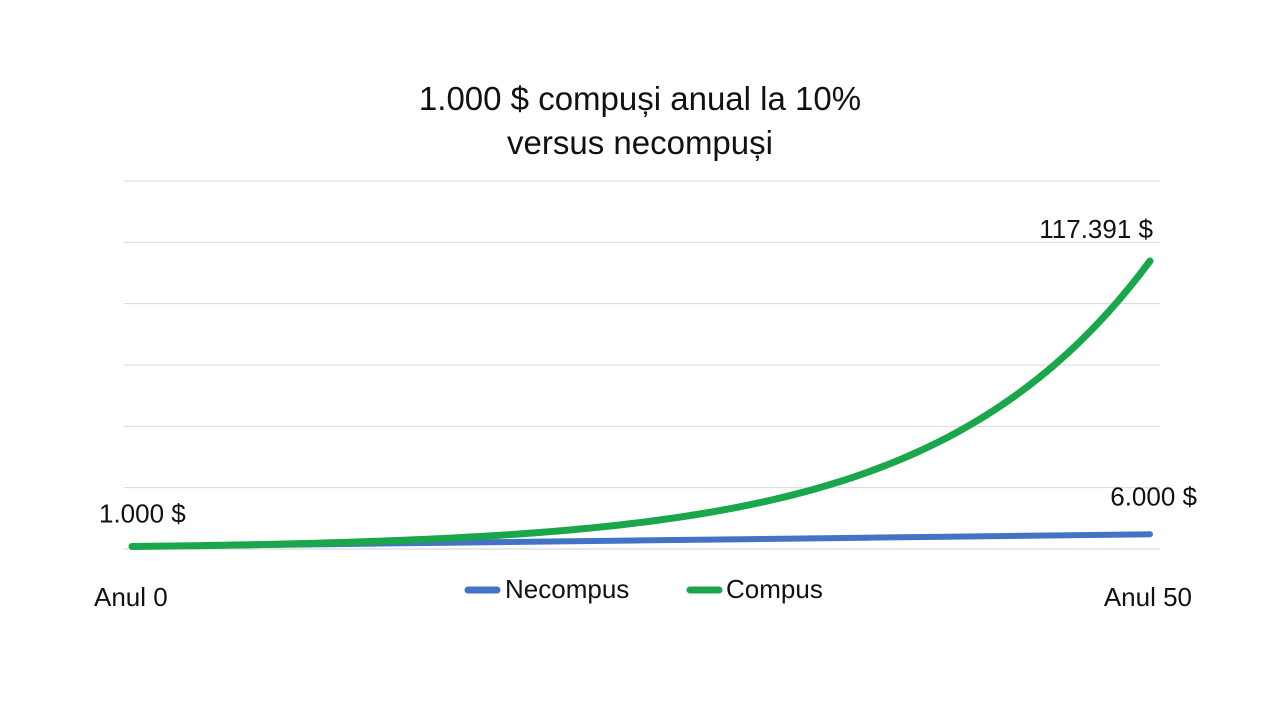 Image resolution: width=1280 pixels, height=720 pixels. What do you see at coordinates (1153, 496) in the screenshot?
I see `data-label-necompus-end: 6.000 $` at bounding box center [1153, 496].